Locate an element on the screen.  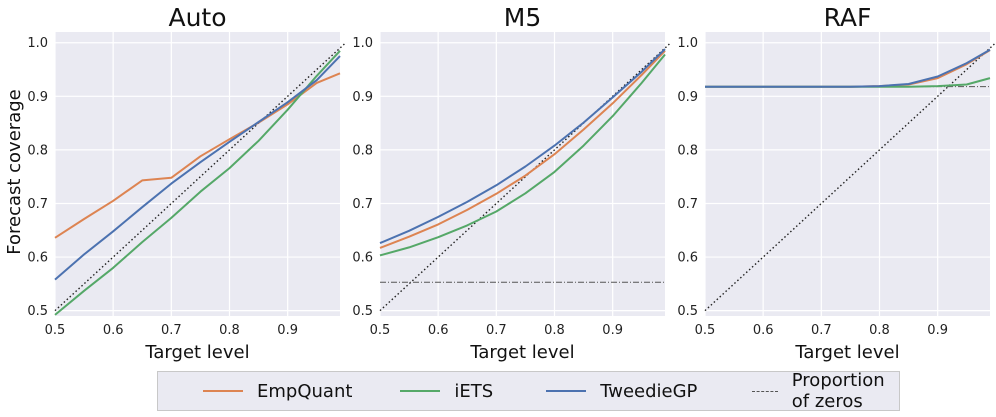
legend-label: Proportion of zeros is located at coordinates (838, 391).